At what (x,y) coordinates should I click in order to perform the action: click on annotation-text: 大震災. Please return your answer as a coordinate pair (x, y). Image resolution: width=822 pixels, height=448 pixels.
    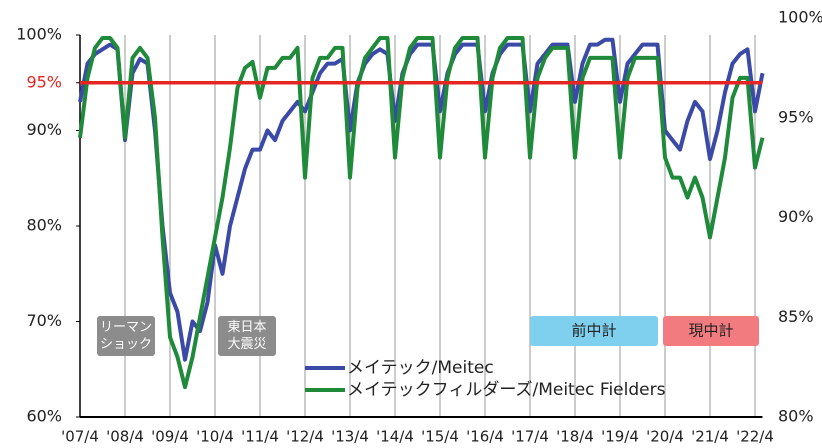
    Looking at the image, I should click on (246, 344).